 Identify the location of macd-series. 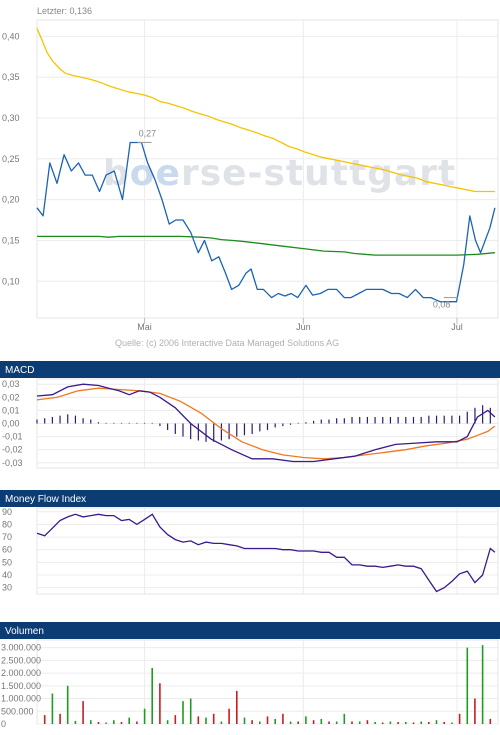
(266, 423).